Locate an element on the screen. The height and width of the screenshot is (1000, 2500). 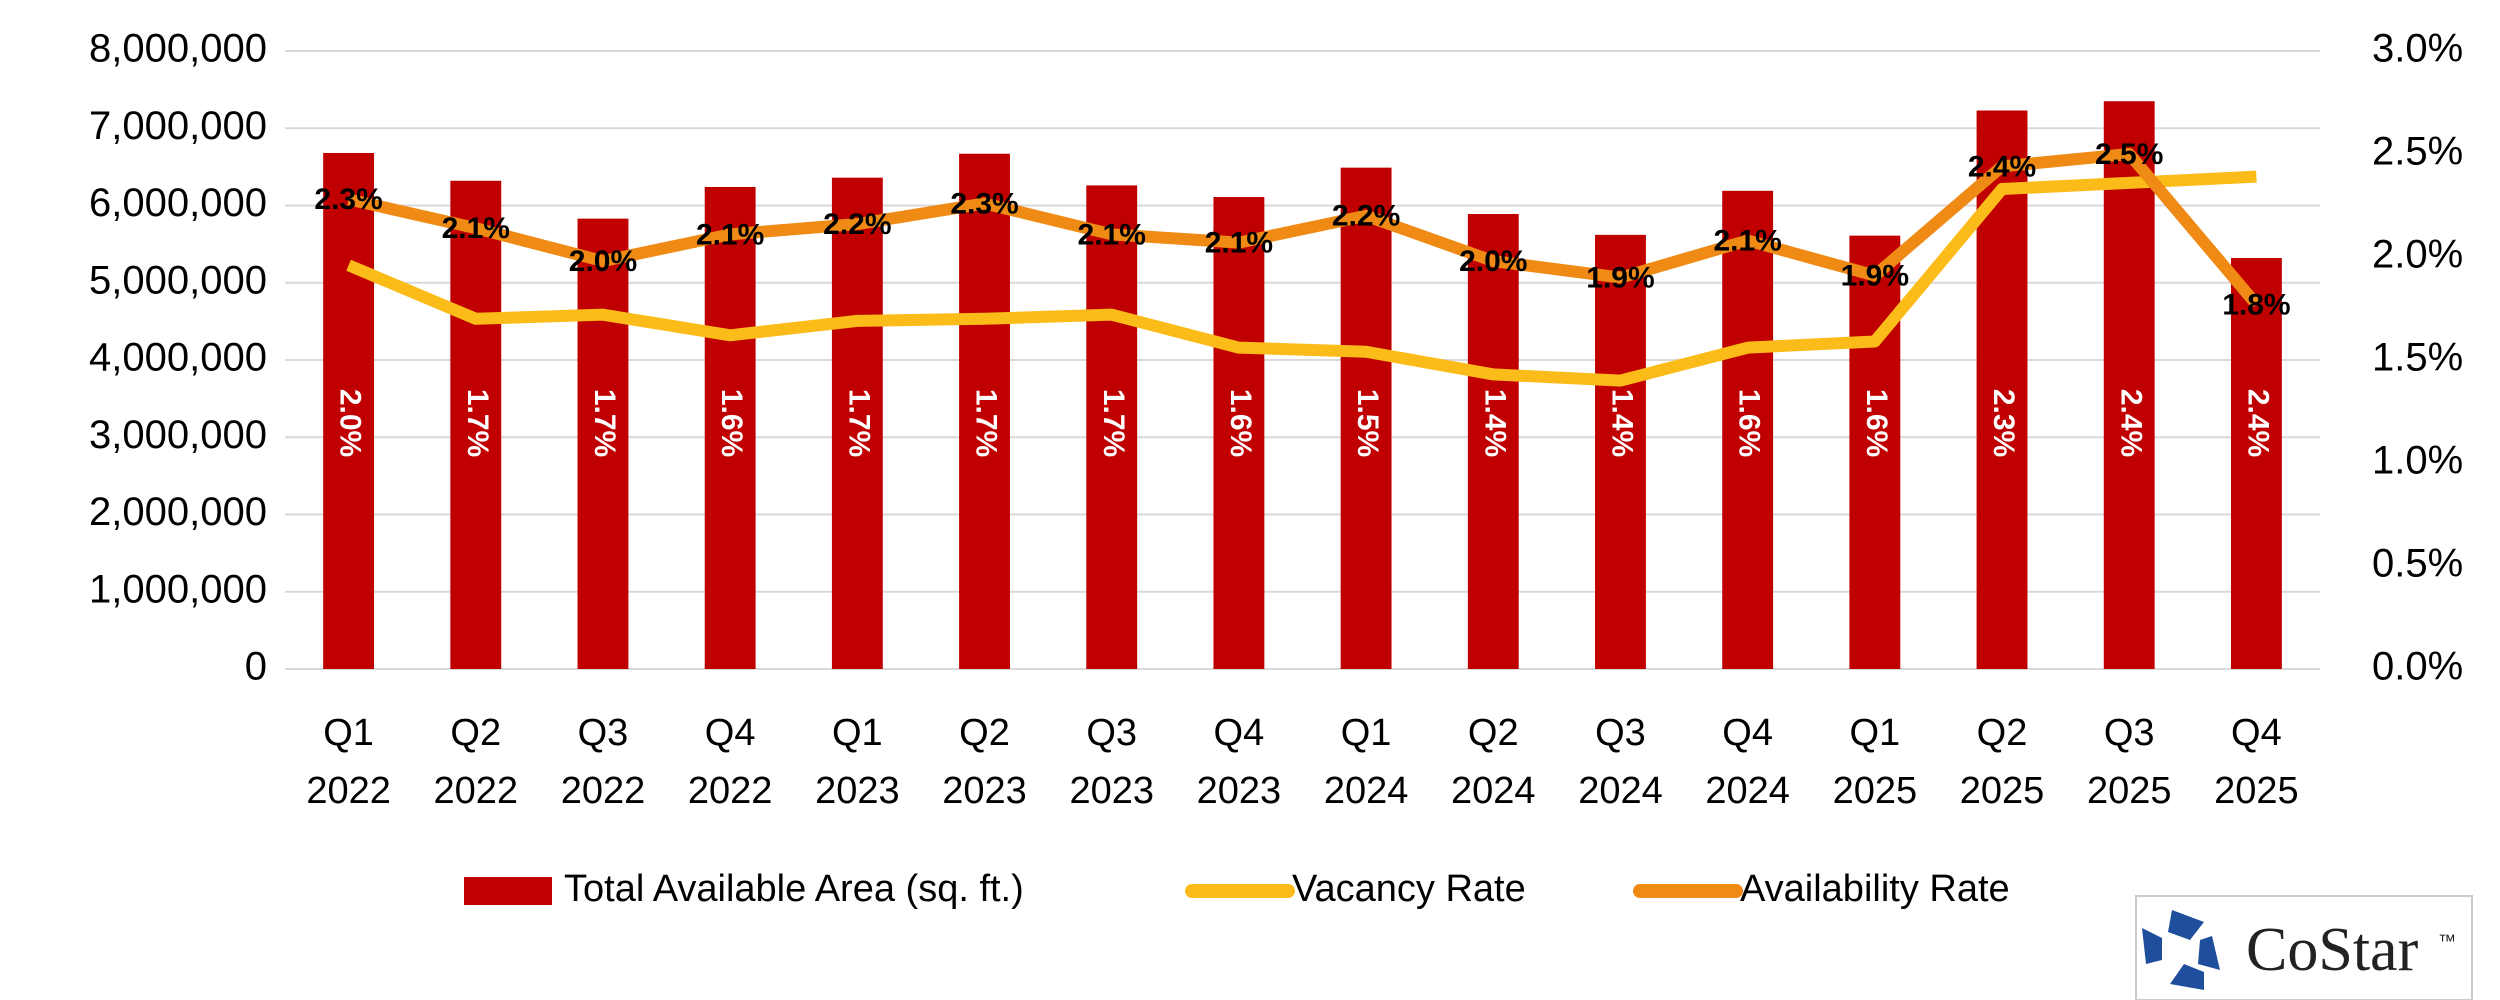
y-tick-label: 5,000,000 is located at coordinates (178, 280).